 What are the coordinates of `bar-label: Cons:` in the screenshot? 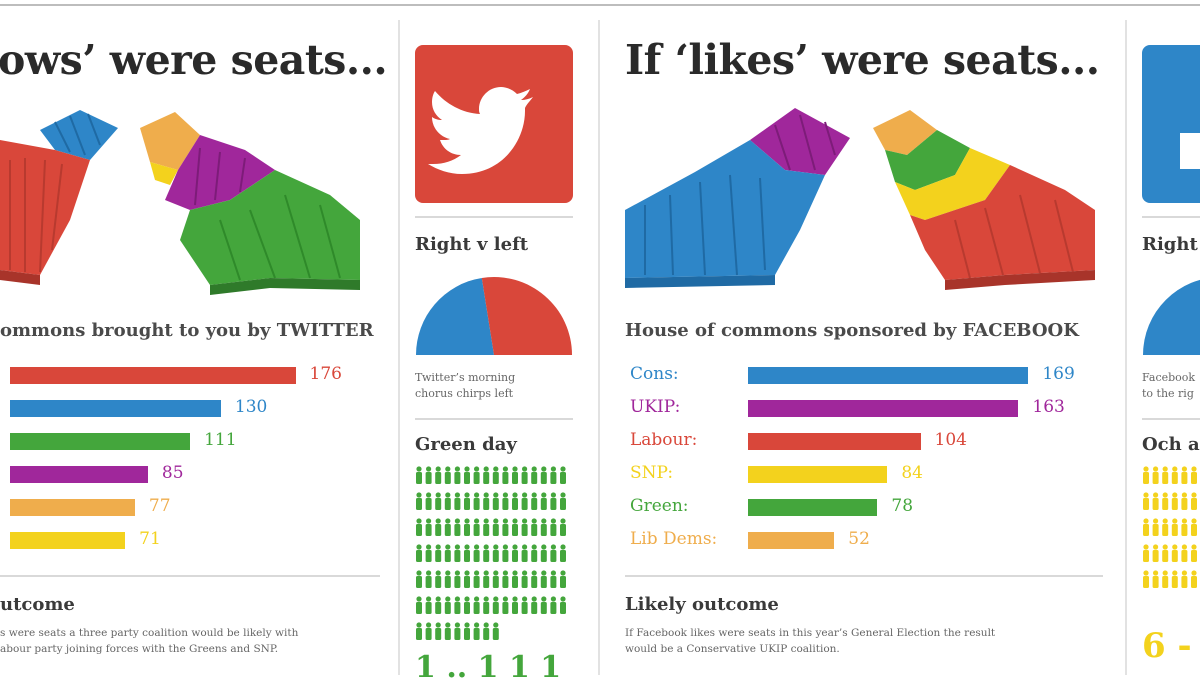 It's located at (654, 374).